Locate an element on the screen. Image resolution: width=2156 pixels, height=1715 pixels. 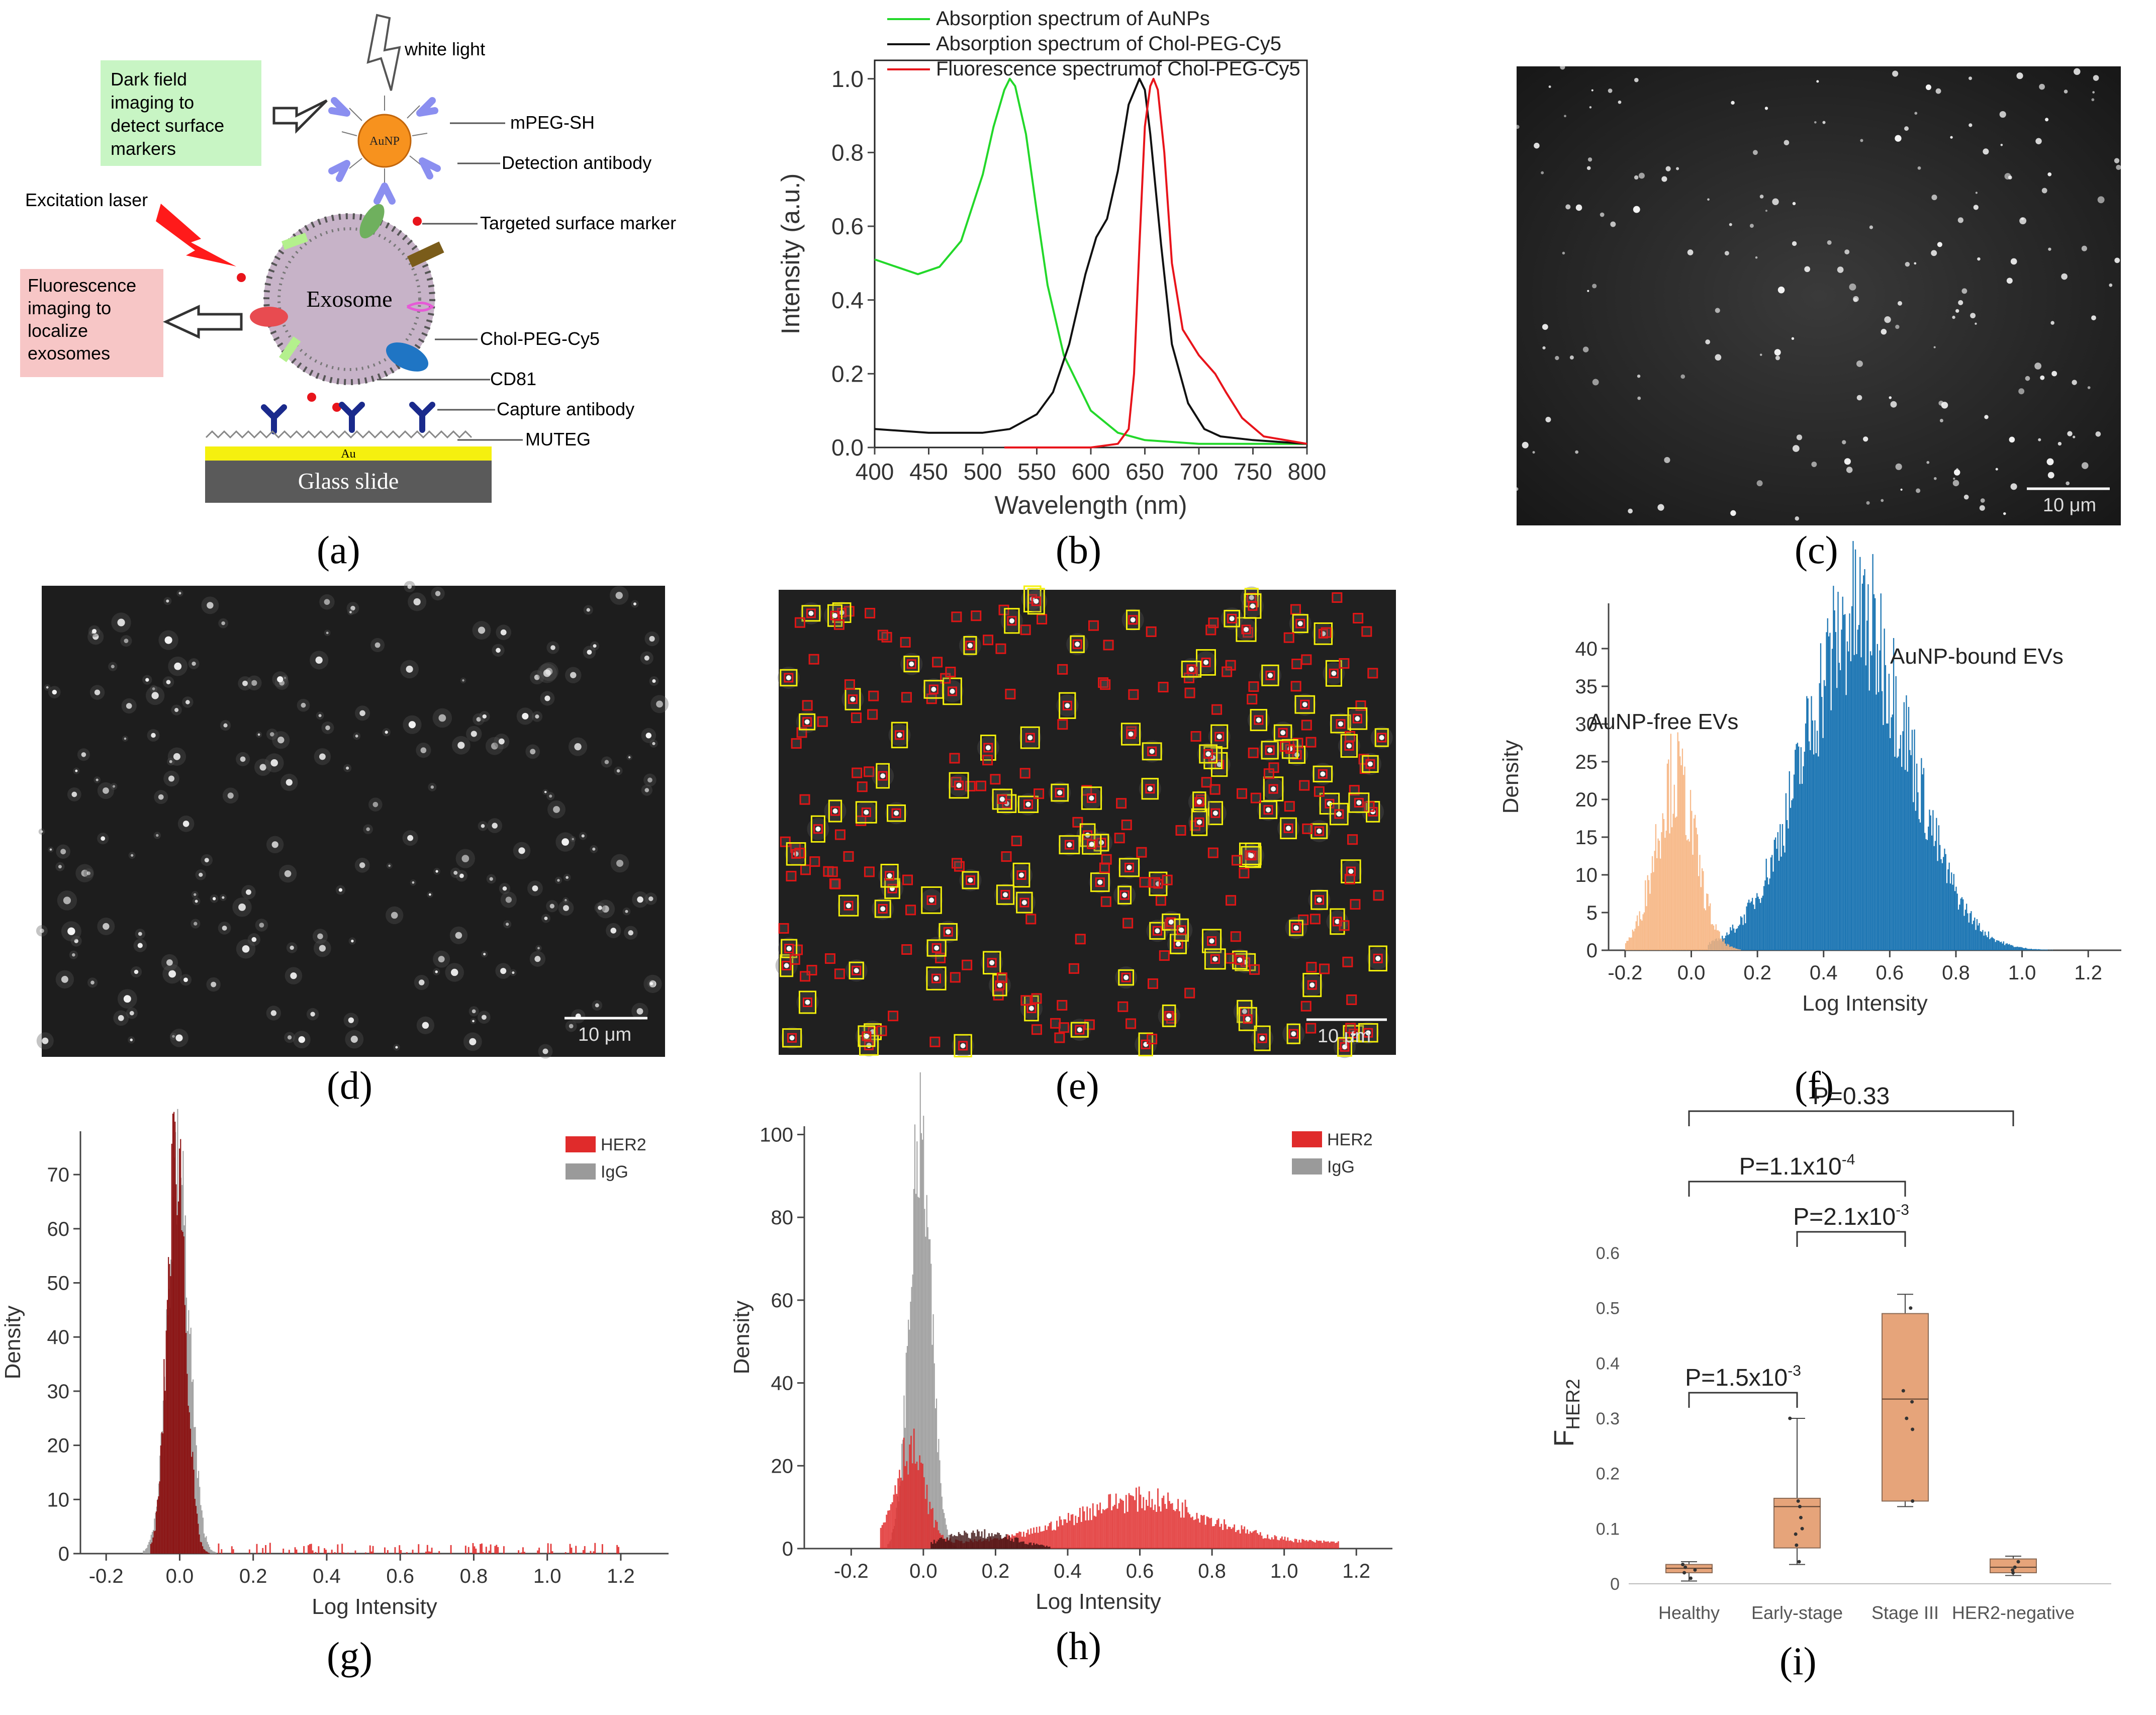
y-tick-label: 50 is located at coordinates (59, 1284).